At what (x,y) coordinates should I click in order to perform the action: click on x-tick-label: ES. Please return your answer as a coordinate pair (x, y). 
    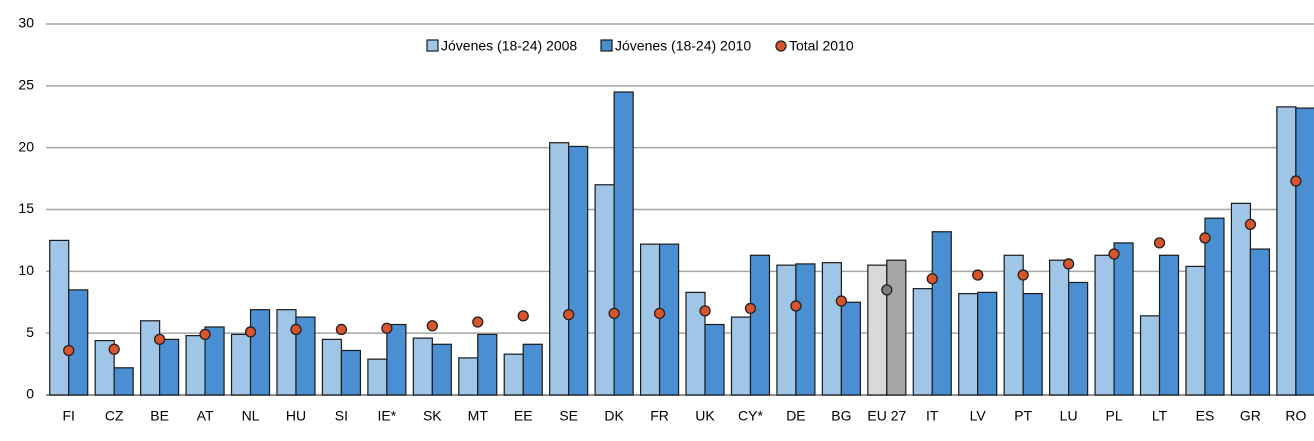
    Looking at the image, I should click on (1205, 416).